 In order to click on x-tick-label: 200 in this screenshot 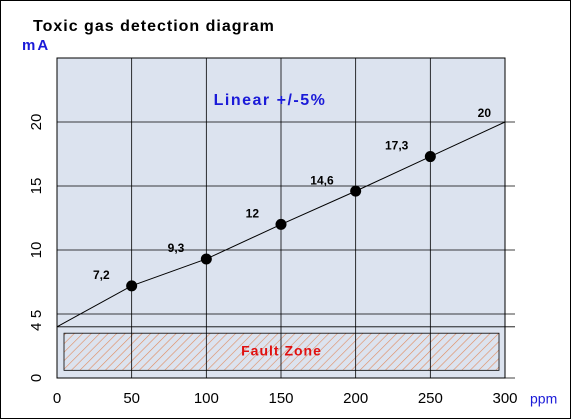, I will do `click(355, 398)`.